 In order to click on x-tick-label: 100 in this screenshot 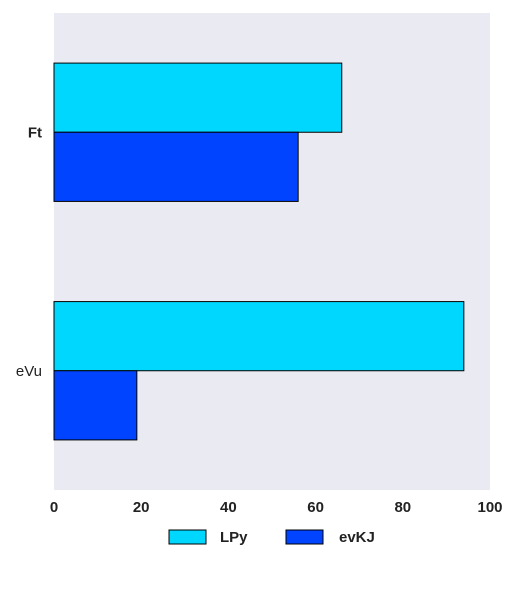, I will do `click(489, 507)`.